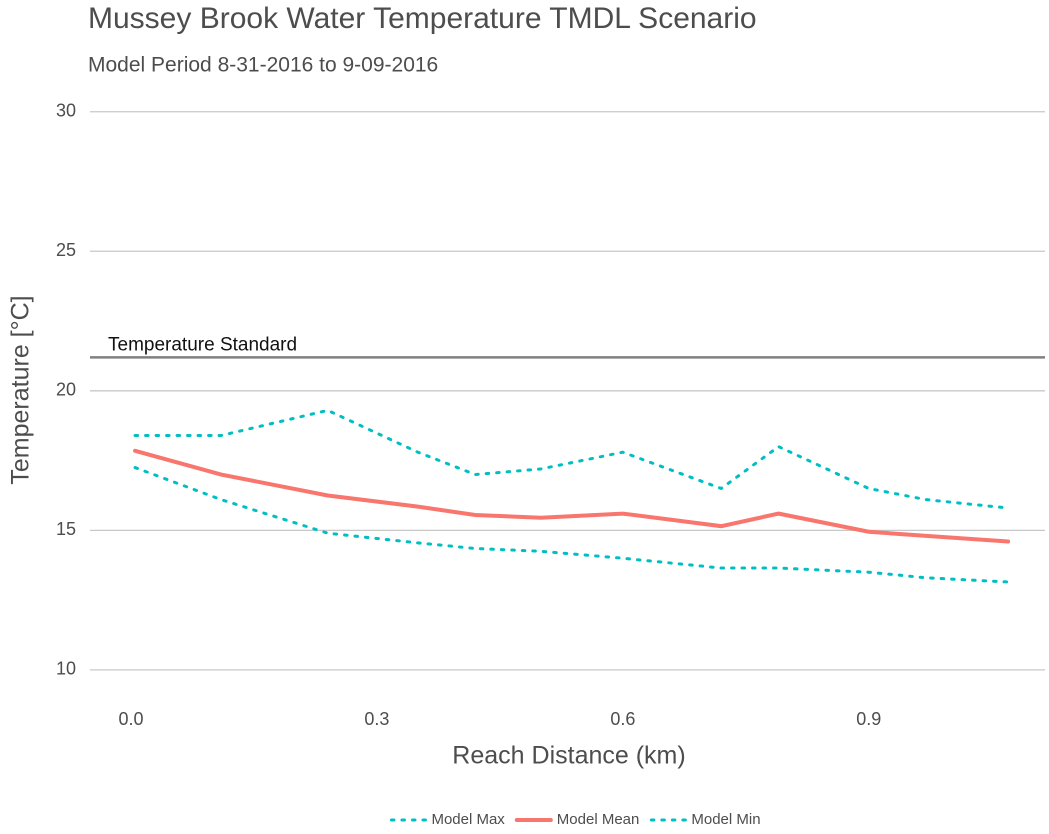 The width and height of the screenshot is (1049, 834). I want to click on legend-label: Model Mean, so click(598, 819).